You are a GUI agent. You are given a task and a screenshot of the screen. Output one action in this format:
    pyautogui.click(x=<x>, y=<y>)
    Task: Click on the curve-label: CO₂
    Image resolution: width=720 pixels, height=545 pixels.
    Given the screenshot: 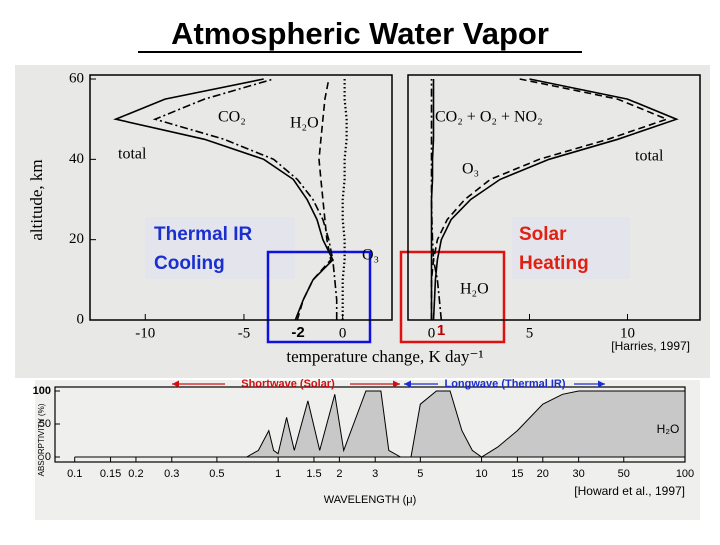 What is the action you would take?
    pyautogui.click(x=232, y=117)
    